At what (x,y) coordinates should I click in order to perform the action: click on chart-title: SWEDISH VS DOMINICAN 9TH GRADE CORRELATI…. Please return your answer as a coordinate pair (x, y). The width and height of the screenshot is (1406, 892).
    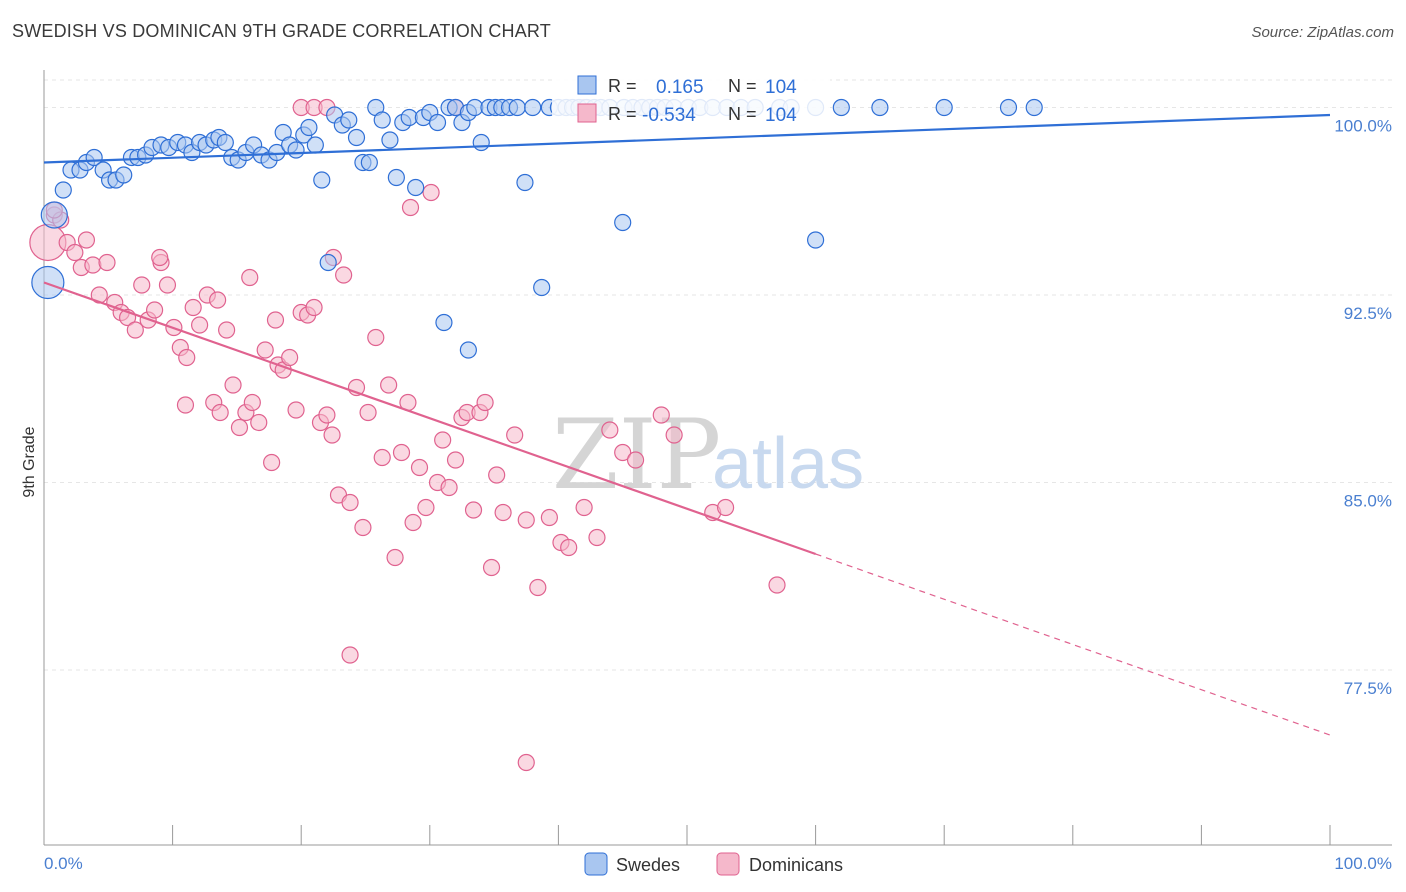
    Looking at the image, I should click on (281, 31).